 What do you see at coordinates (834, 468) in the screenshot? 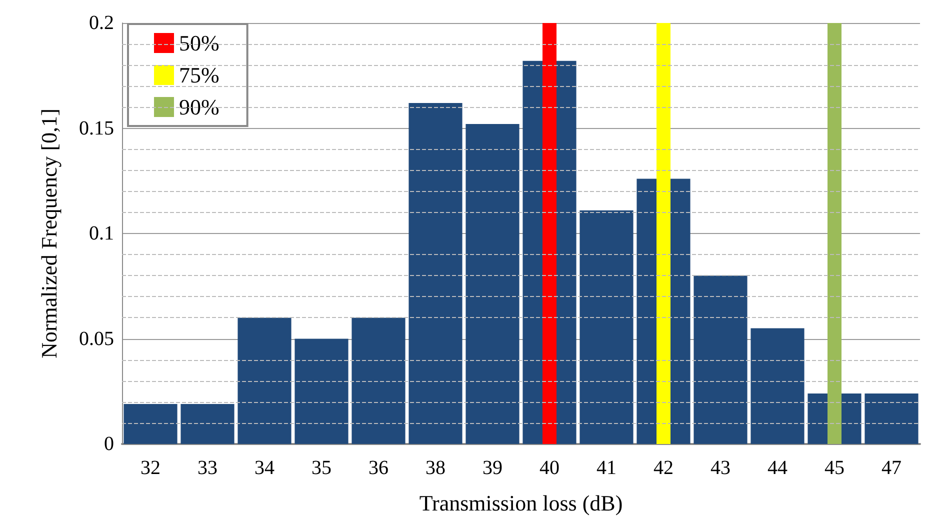
I see `x-tick-label: 45` at bounding box center [834, 468].